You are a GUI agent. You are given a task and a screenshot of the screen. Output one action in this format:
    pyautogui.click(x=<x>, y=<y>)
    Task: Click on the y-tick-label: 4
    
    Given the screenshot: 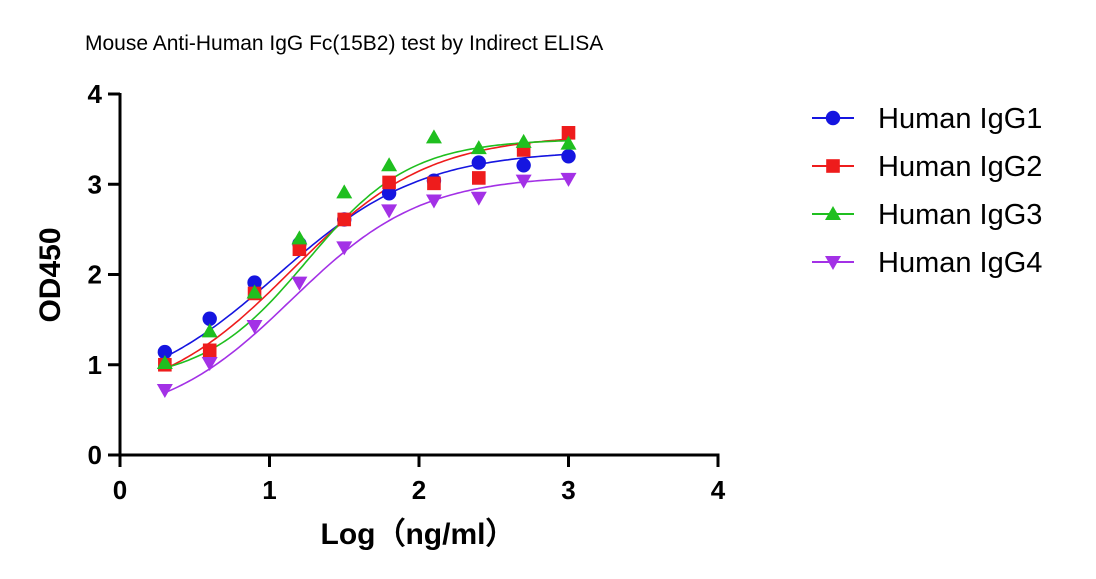 What is the action you would take?
    pyautogui.click(x=95, y=94)
    